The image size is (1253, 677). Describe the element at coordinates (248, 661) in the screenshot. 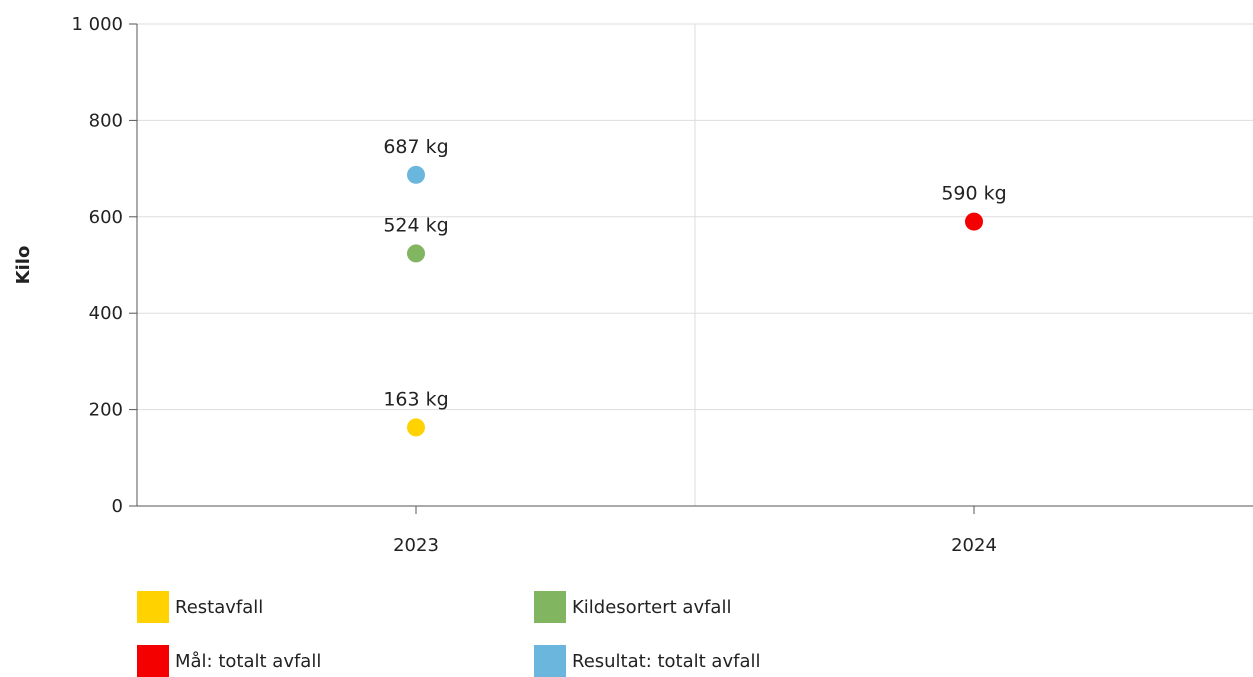

I see `legend-label-maal: Mål: totalt avfall` at that location.